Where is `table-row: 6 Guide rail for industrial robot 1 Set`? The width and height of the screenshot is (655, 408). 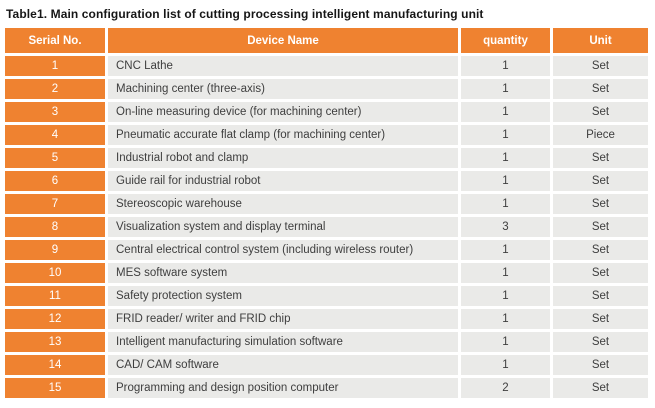 table-row: 6 Guide rail for industrial robot 1 Set is located at coordinates (326, 181).